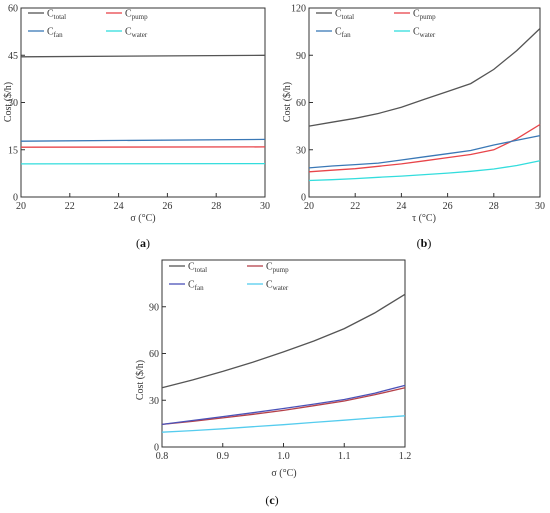 The width and height of the screenshot is (550, 513). What do you see at coordinates (405, 456) in the screenshot?
I see `x-tick-label: 1.2` at bounding box center [405, 456].